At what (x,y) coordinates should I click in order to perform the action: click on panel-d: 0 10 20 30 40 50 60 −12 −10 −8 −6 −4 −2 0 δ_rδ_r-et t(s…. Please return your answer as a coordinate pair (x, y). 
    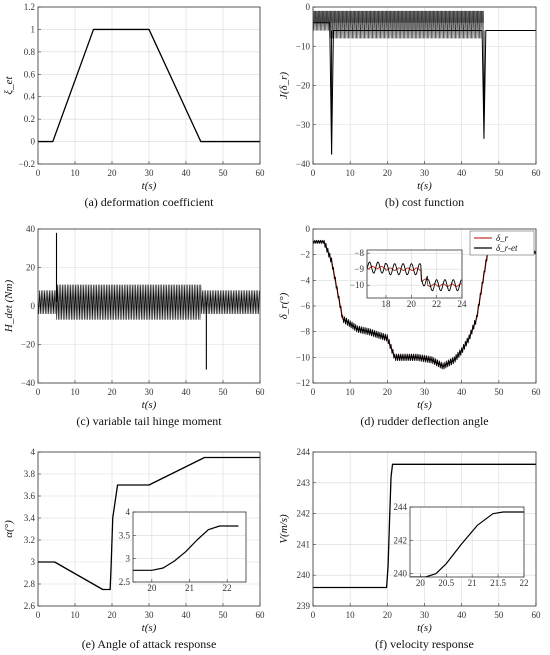
    Looking at the image, I should click on (409, 326).